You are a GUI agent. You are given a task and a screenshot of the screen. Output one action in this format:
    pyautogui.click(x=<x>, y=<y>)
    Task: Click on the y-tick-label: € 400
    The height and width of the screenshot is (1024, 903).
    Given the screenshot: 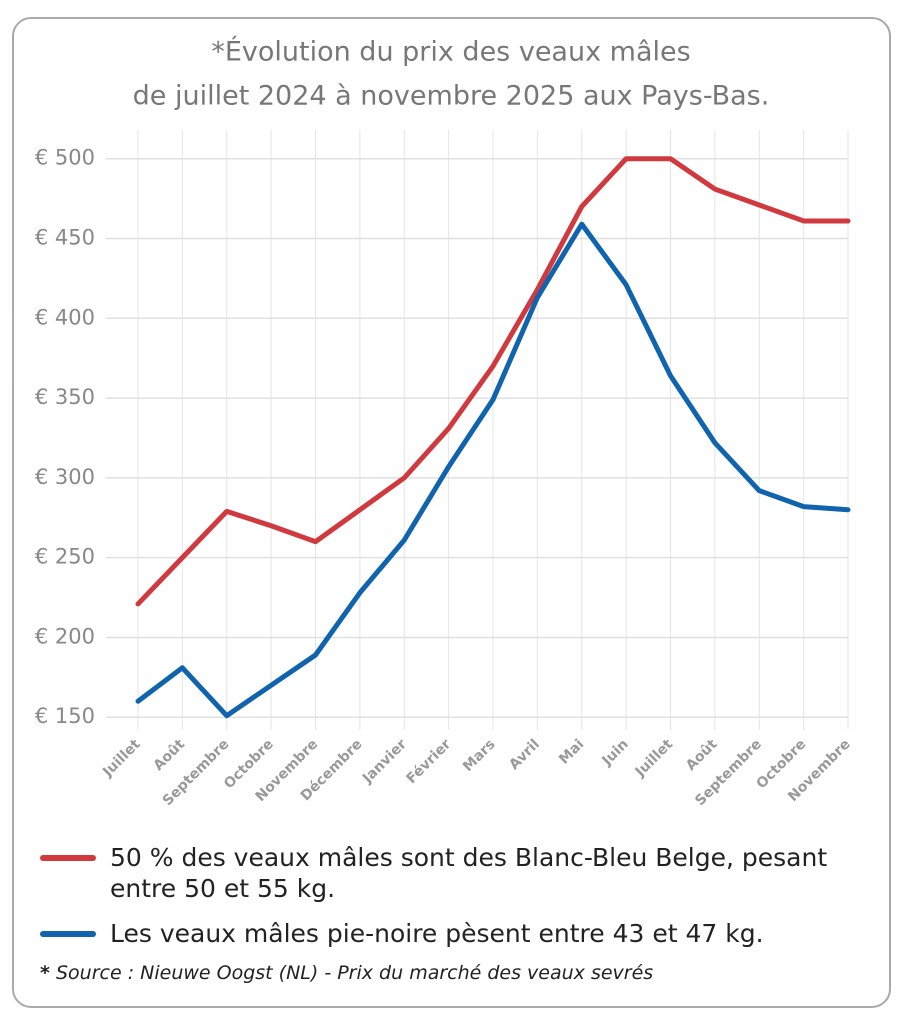 What is the action you would take?
    pyautogui.click(x=65, y=317)
    